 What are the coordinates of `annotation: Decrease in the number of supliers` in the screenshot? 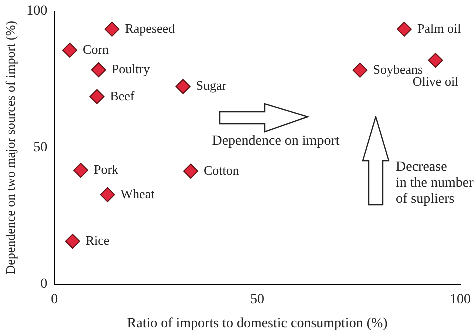 It's located at (435, 184).